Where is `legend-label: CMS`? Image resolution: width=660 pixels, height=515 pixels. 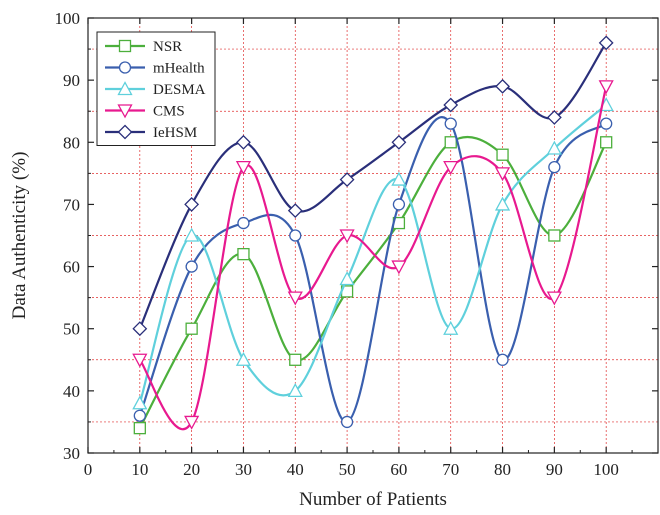
legend-label: CMS is located at coordinates (169, 112).